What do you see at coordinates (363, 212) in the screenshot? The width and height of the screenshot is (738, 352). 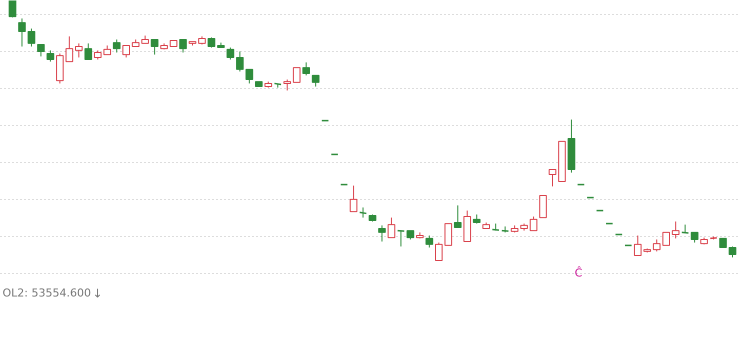 I see `candlestick` at bounding box center [363, 212].